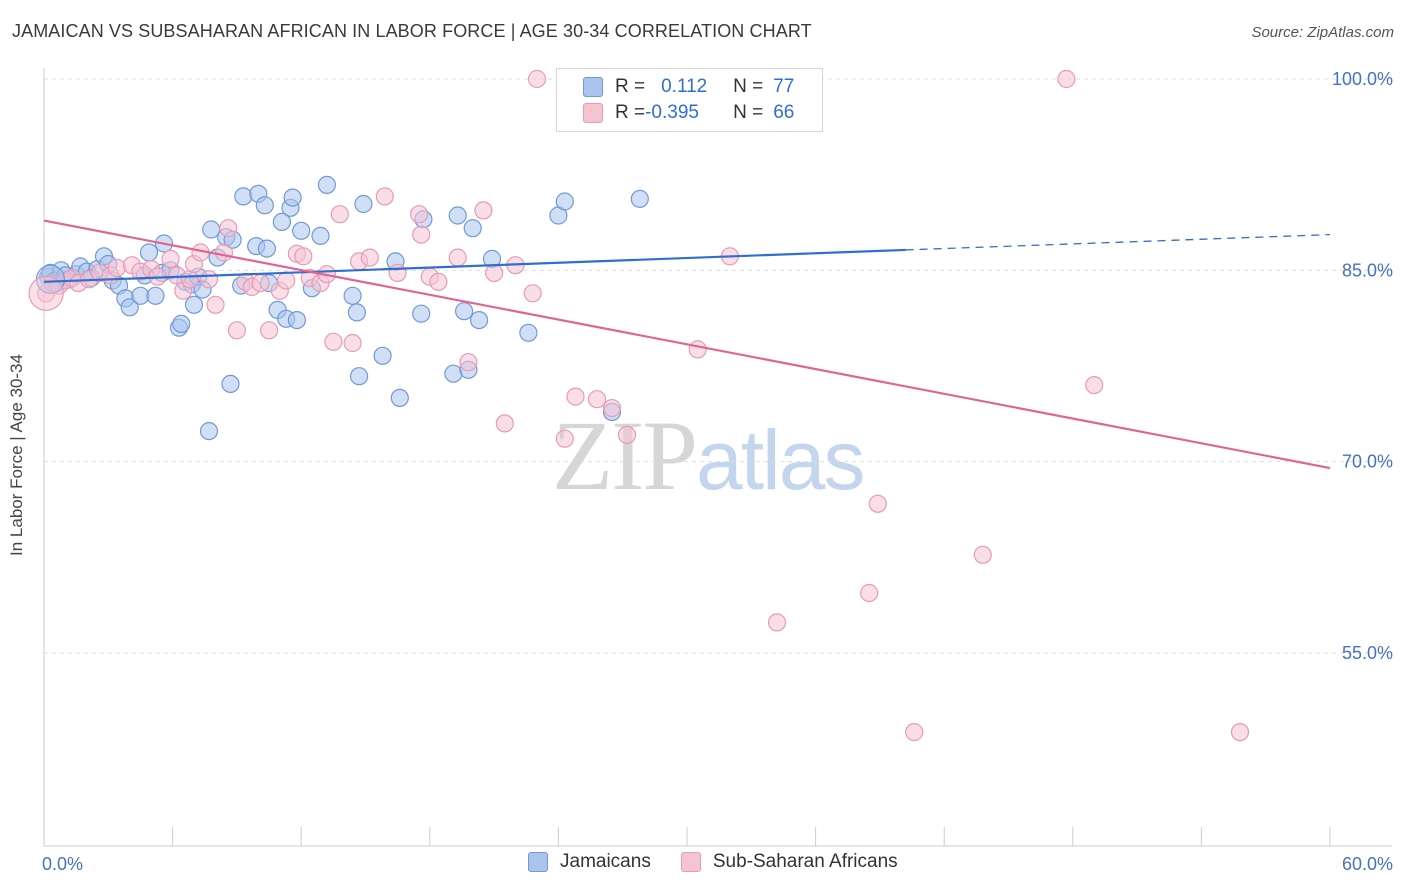 This screenshot has width=1406, height=892. Describe the element at coordinates (780, 460) in the screenshot. I see `watermark-atlas: atlas` at that location.